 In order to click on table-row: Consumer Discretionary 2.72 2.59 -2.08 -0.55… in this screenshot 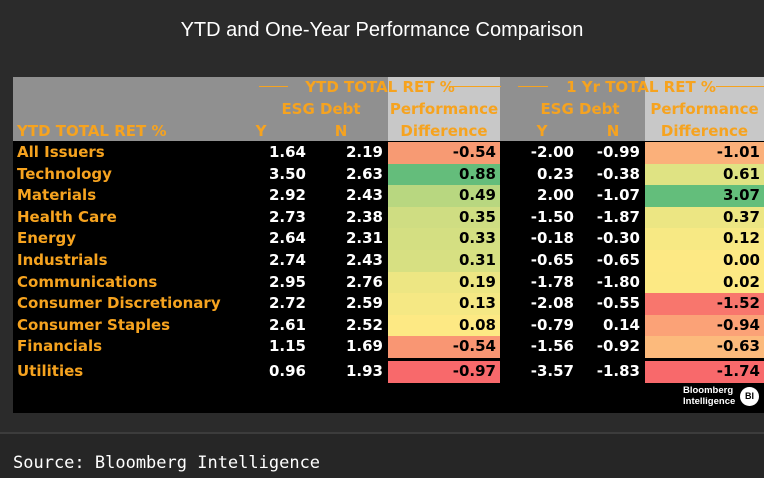, I will do `click(388, 304)`.